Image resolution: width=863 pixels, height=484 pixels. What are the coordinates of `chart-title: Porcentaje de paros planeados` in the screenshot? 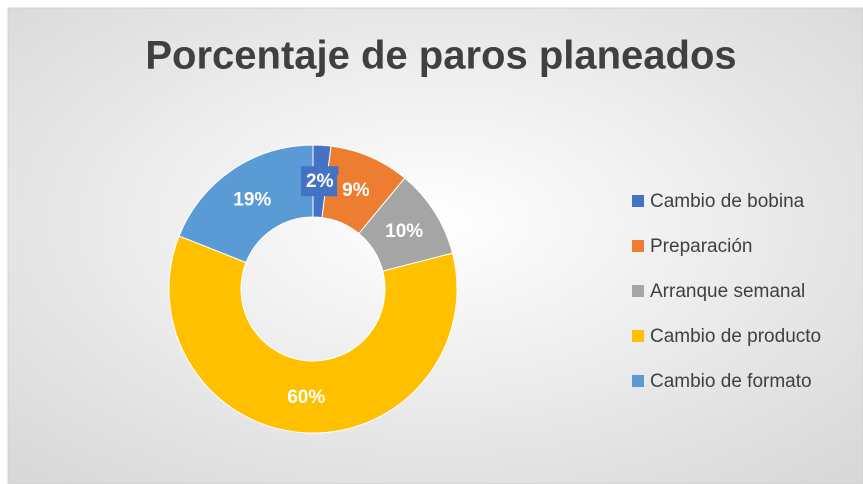 It's located at (440, 56).